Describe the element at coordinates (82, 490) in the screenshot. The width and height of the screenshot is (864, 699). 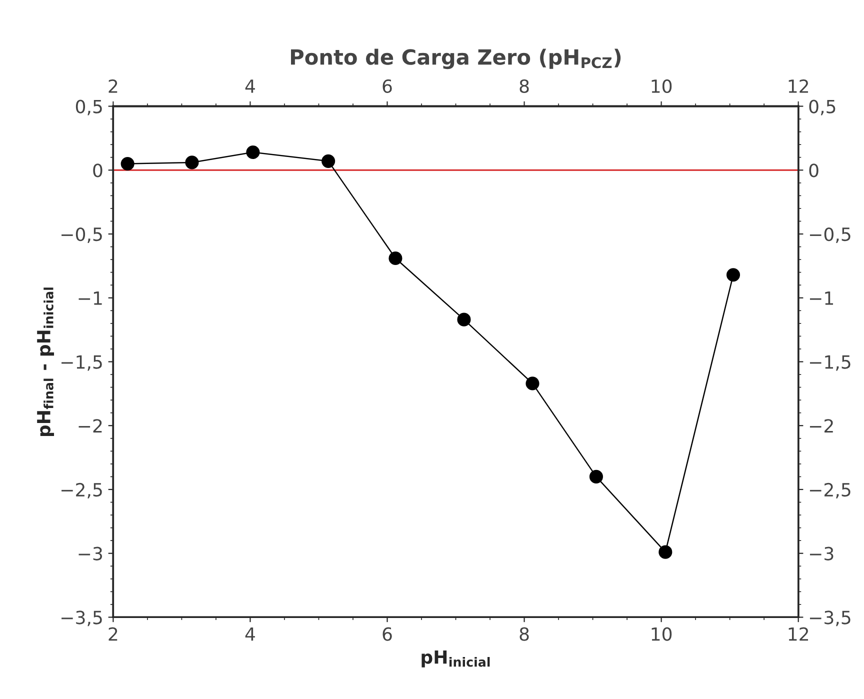
I see `y-tick-label: −2,5` at that location.